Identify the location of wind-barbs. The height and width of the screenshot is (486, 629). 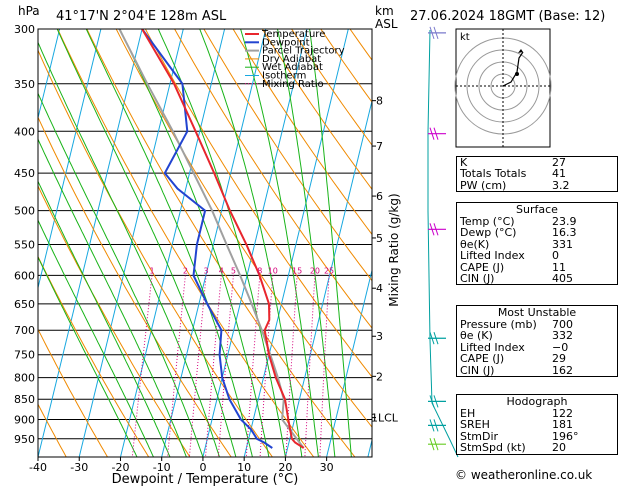
(443, 242).